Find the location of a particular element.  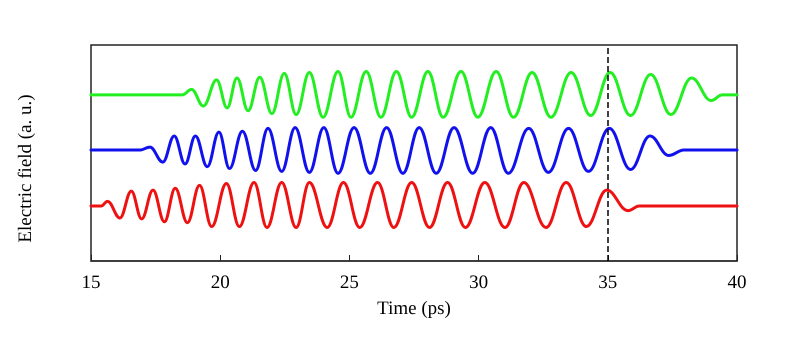

x-tick-label: 25 is located at coordinates (349, 282).